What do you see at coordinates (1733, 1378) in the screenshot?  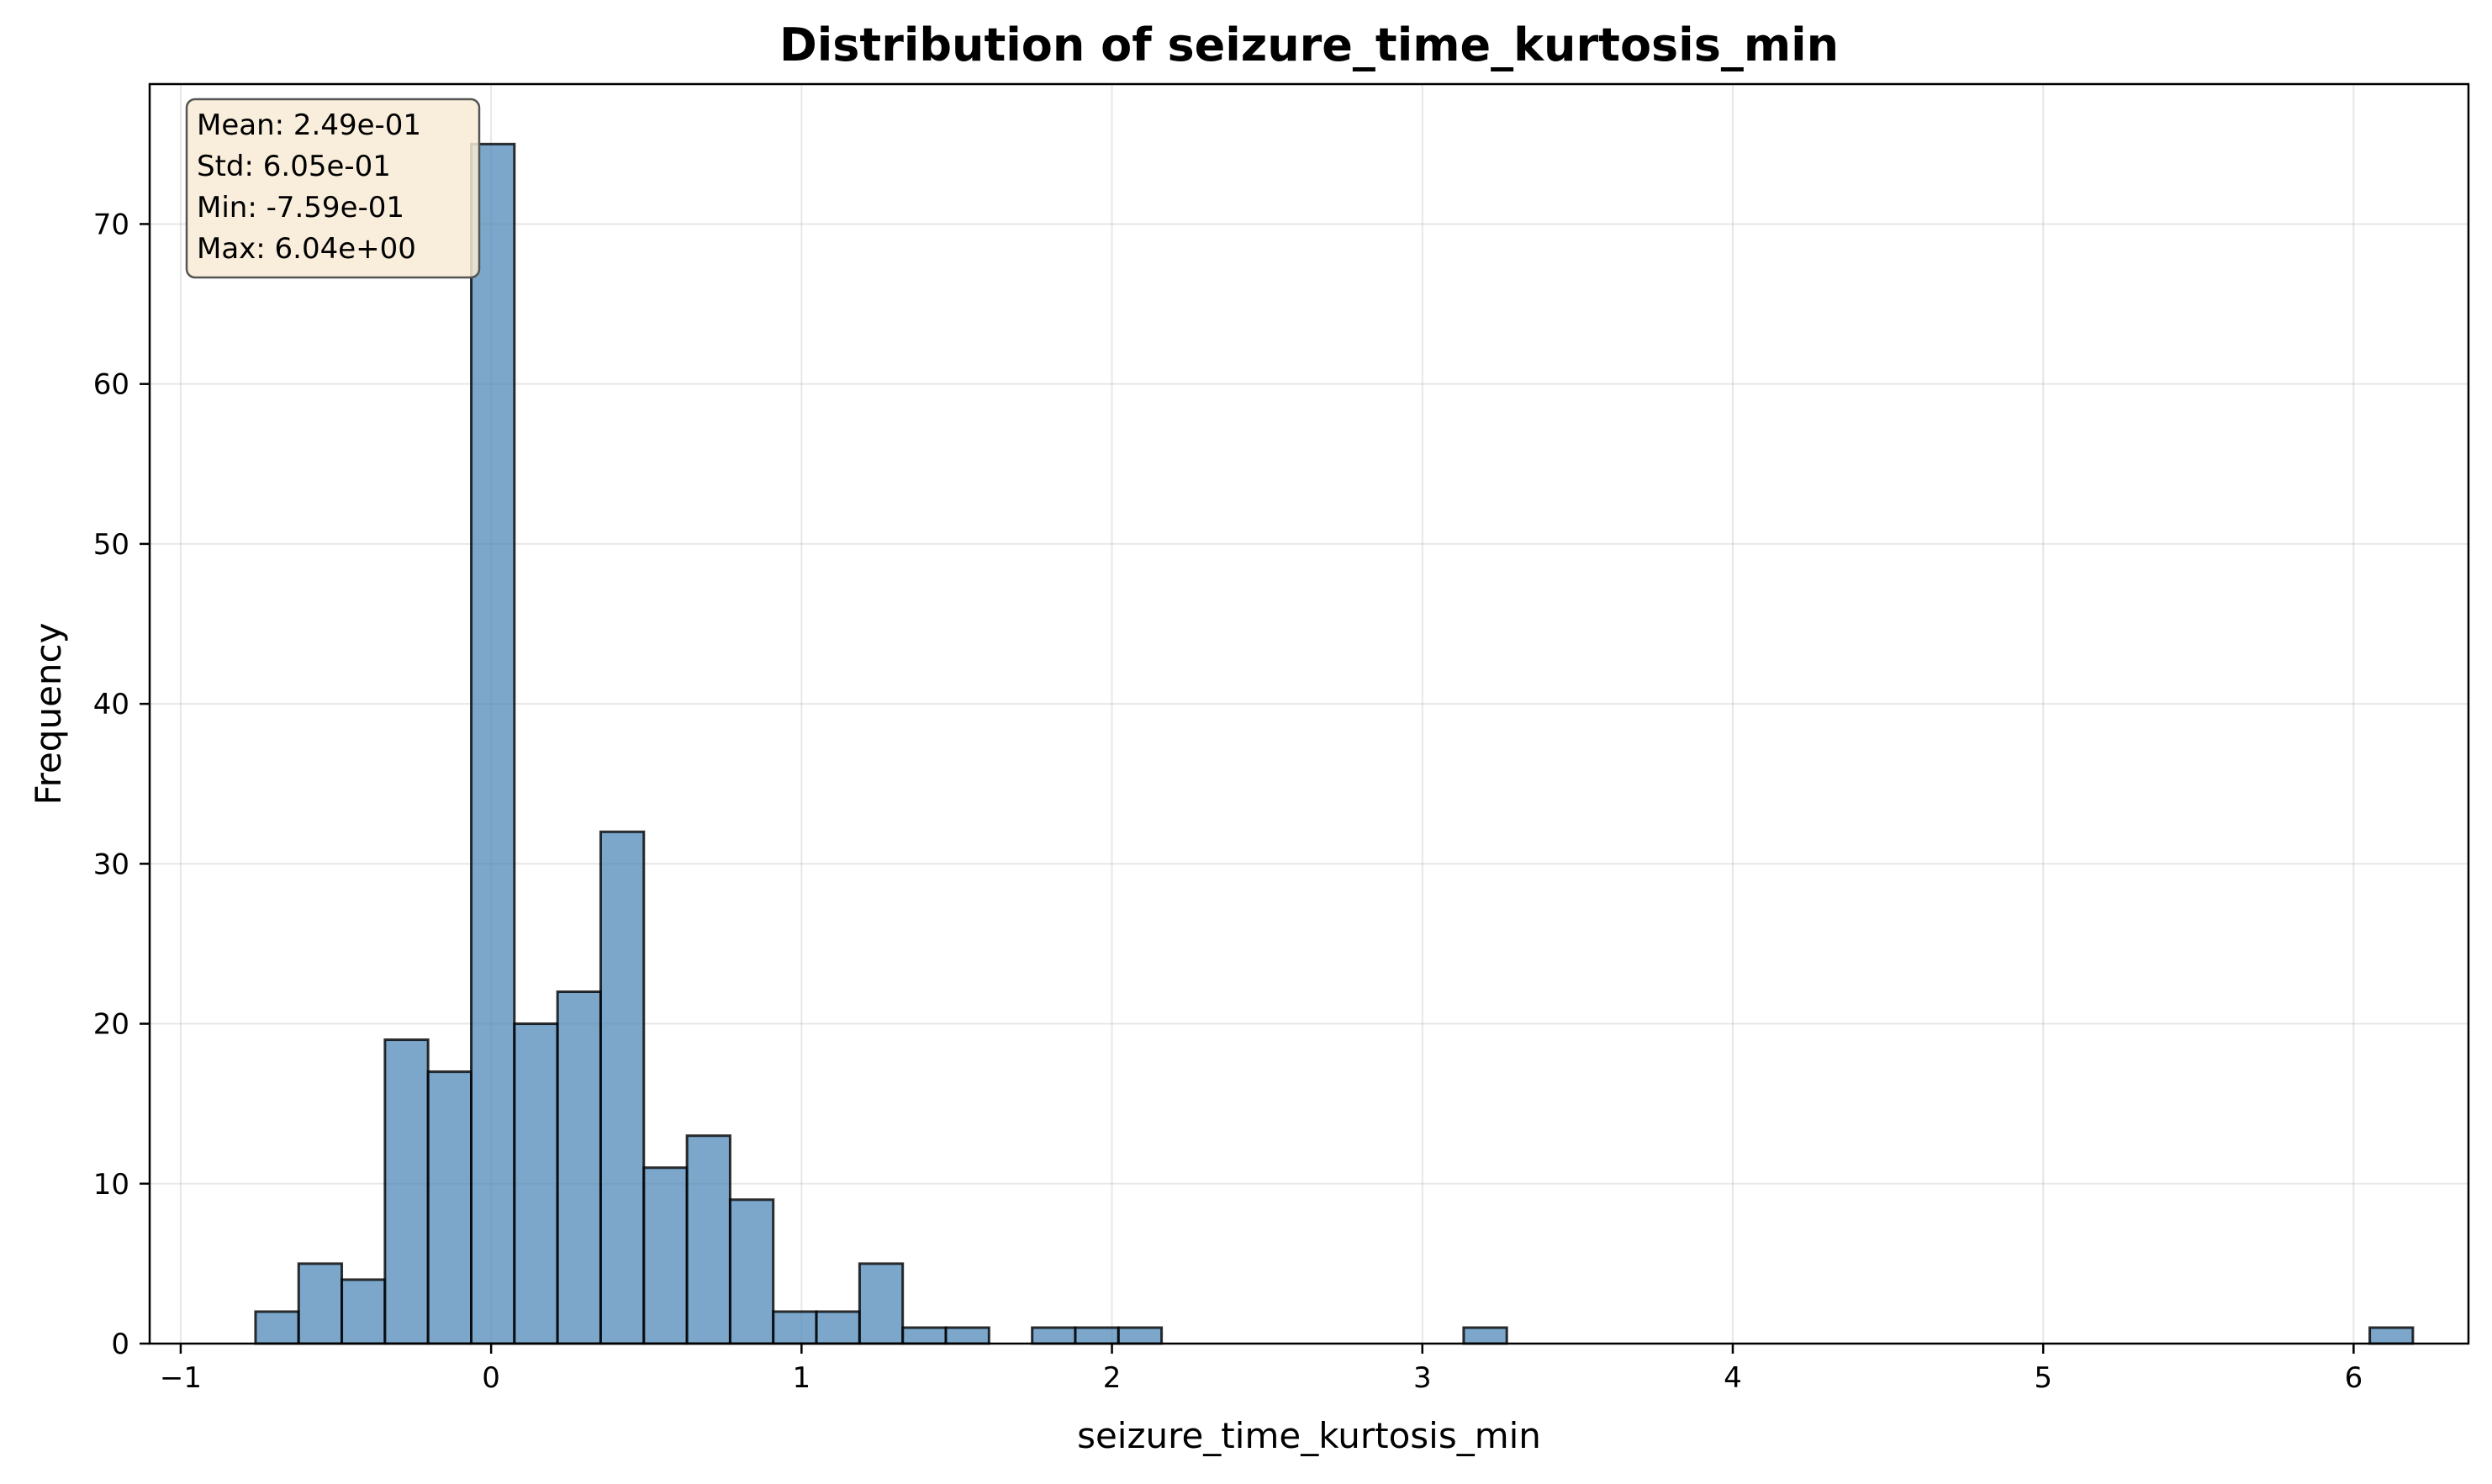 I see `x-tick-label: 4` at bounding box center [1733, 1378].